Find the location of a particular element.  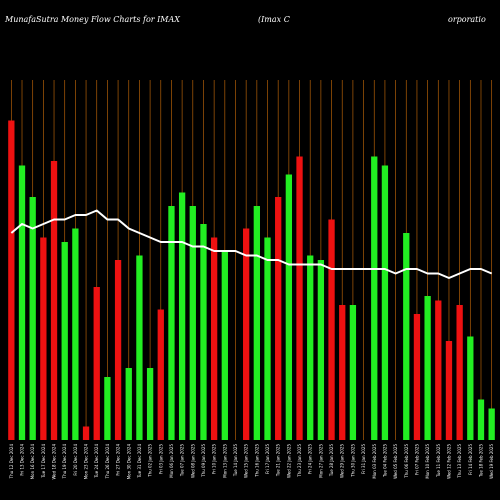

money-flow-line is located at coordinates (251, 244).